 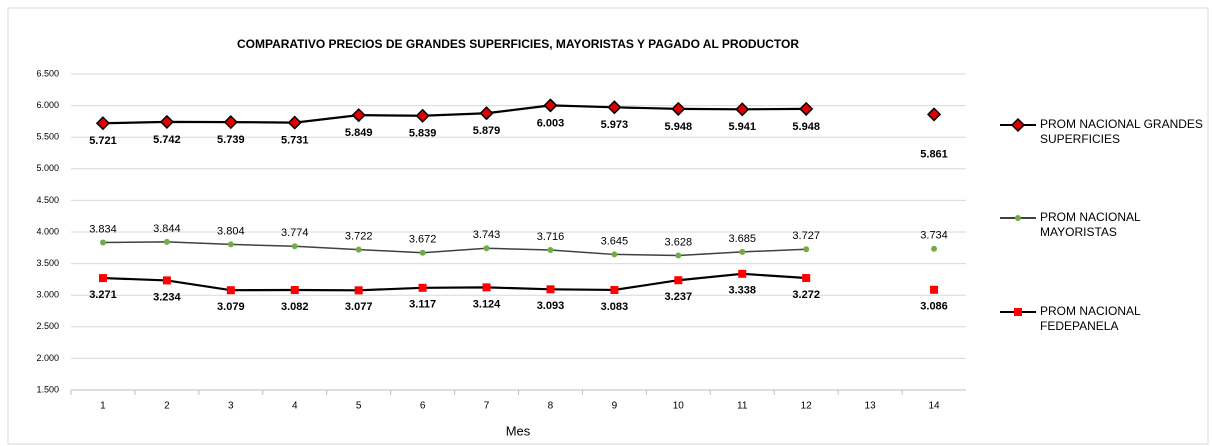 What do you see at coordinates (487, 304) in the screenshot?
I see `data-label: 3.124` at bounding box center [487, 304].